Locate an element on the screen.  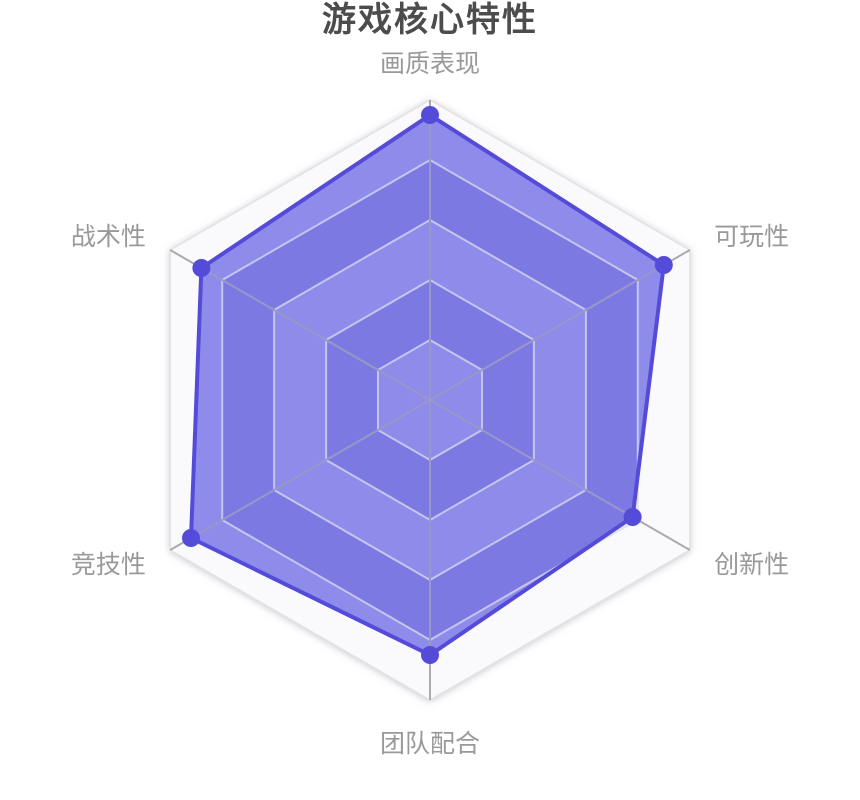
chart-title: 游戏核心特性 is located at coordinates (430, 20).